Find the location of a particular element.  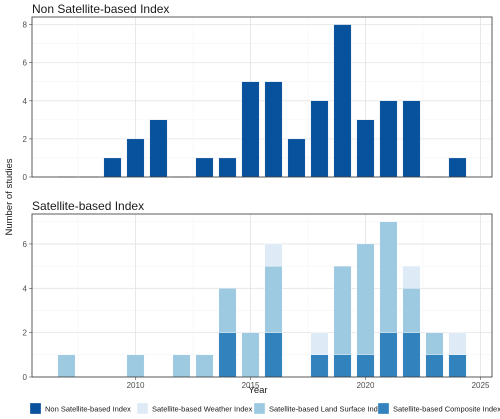

panel-title-top: Non Satellite-based Index is located at coordinates (100, 9).